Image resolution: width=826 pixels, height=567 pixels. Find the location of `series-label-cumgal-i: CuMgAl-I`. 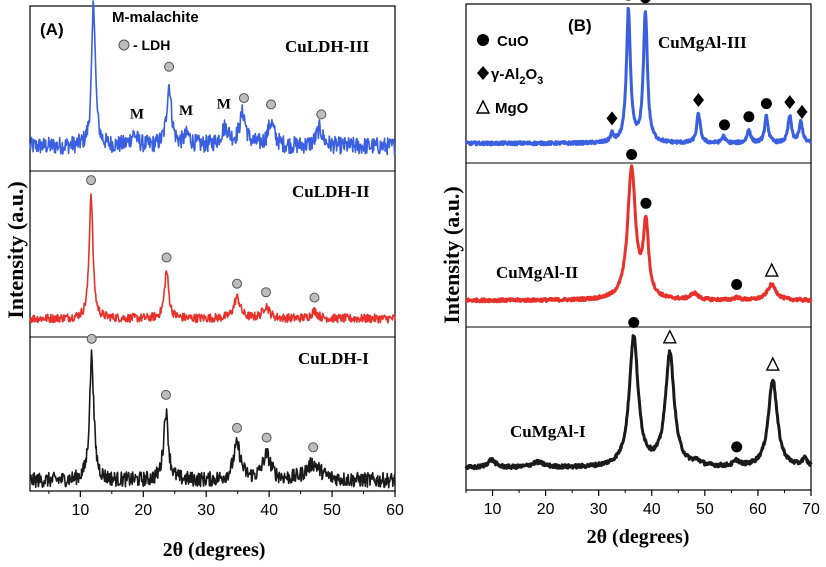

series-label-cumgal-i: CuMgAl-I is located at coordinates (548, 431).